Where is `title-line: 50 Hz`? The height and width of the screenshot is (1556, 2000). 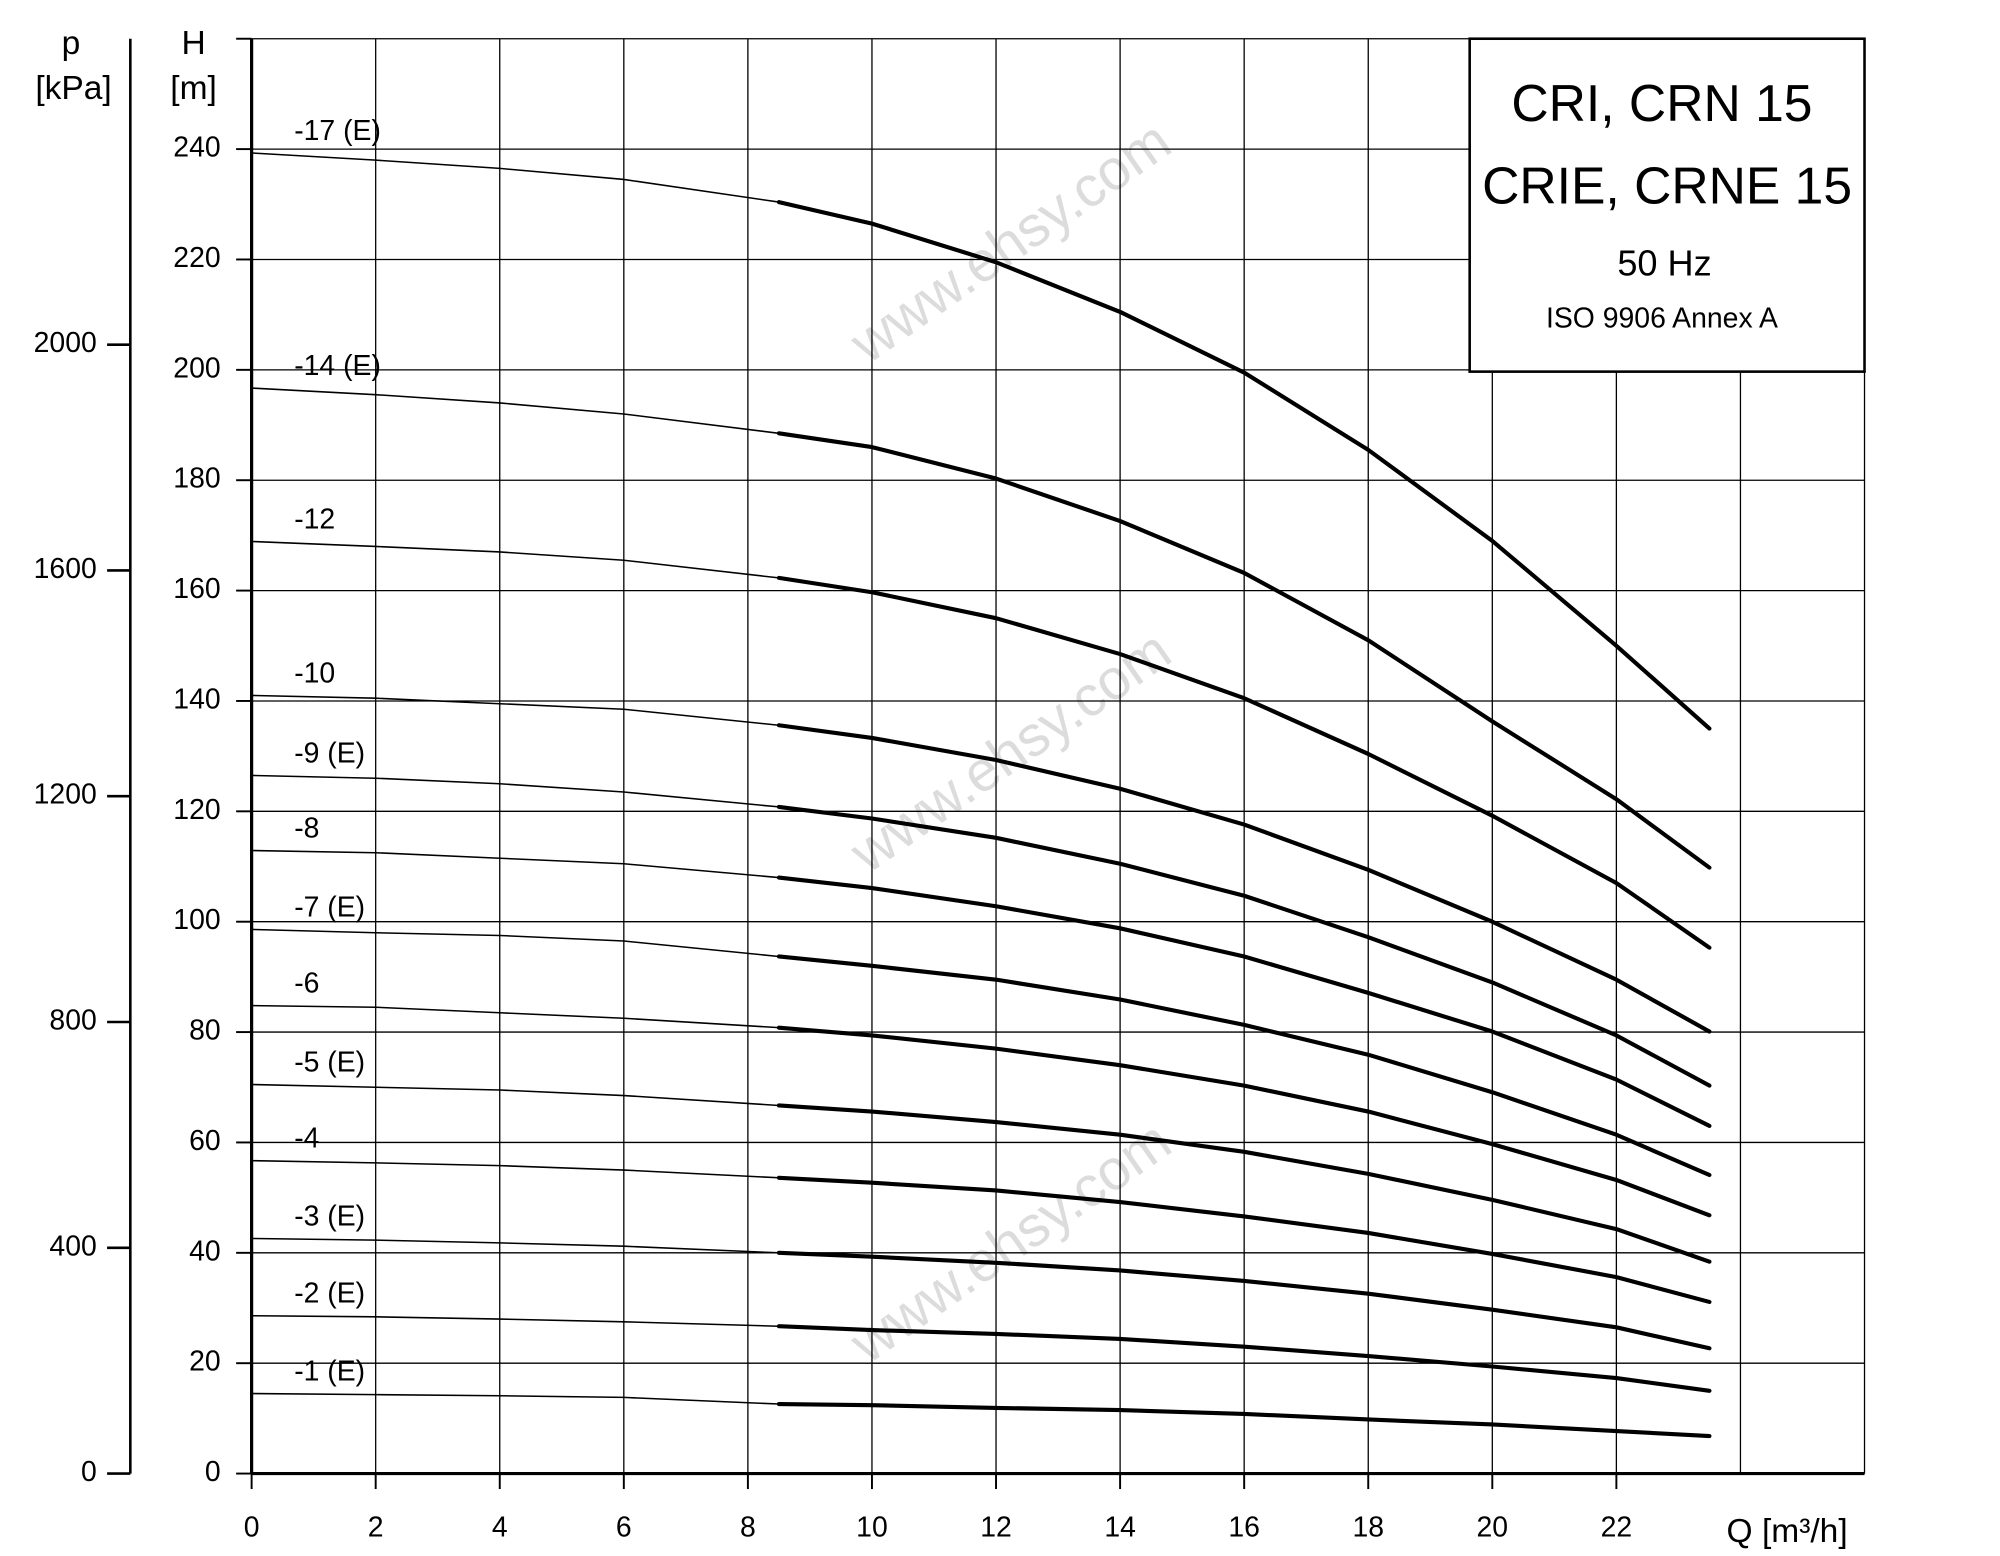
title-line: 50 Hz is located at coordinates (1664, 262).